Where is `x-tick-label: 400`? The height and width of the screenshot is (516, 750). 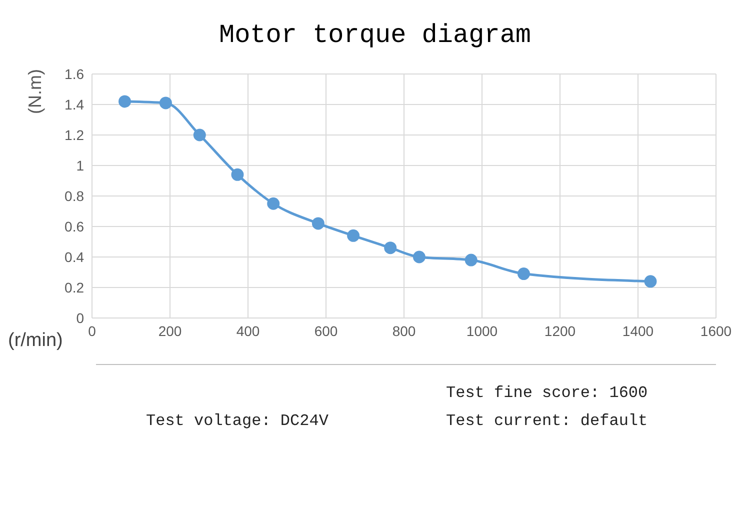 x-tick-label: 400 is located at coordinates (248, 330).